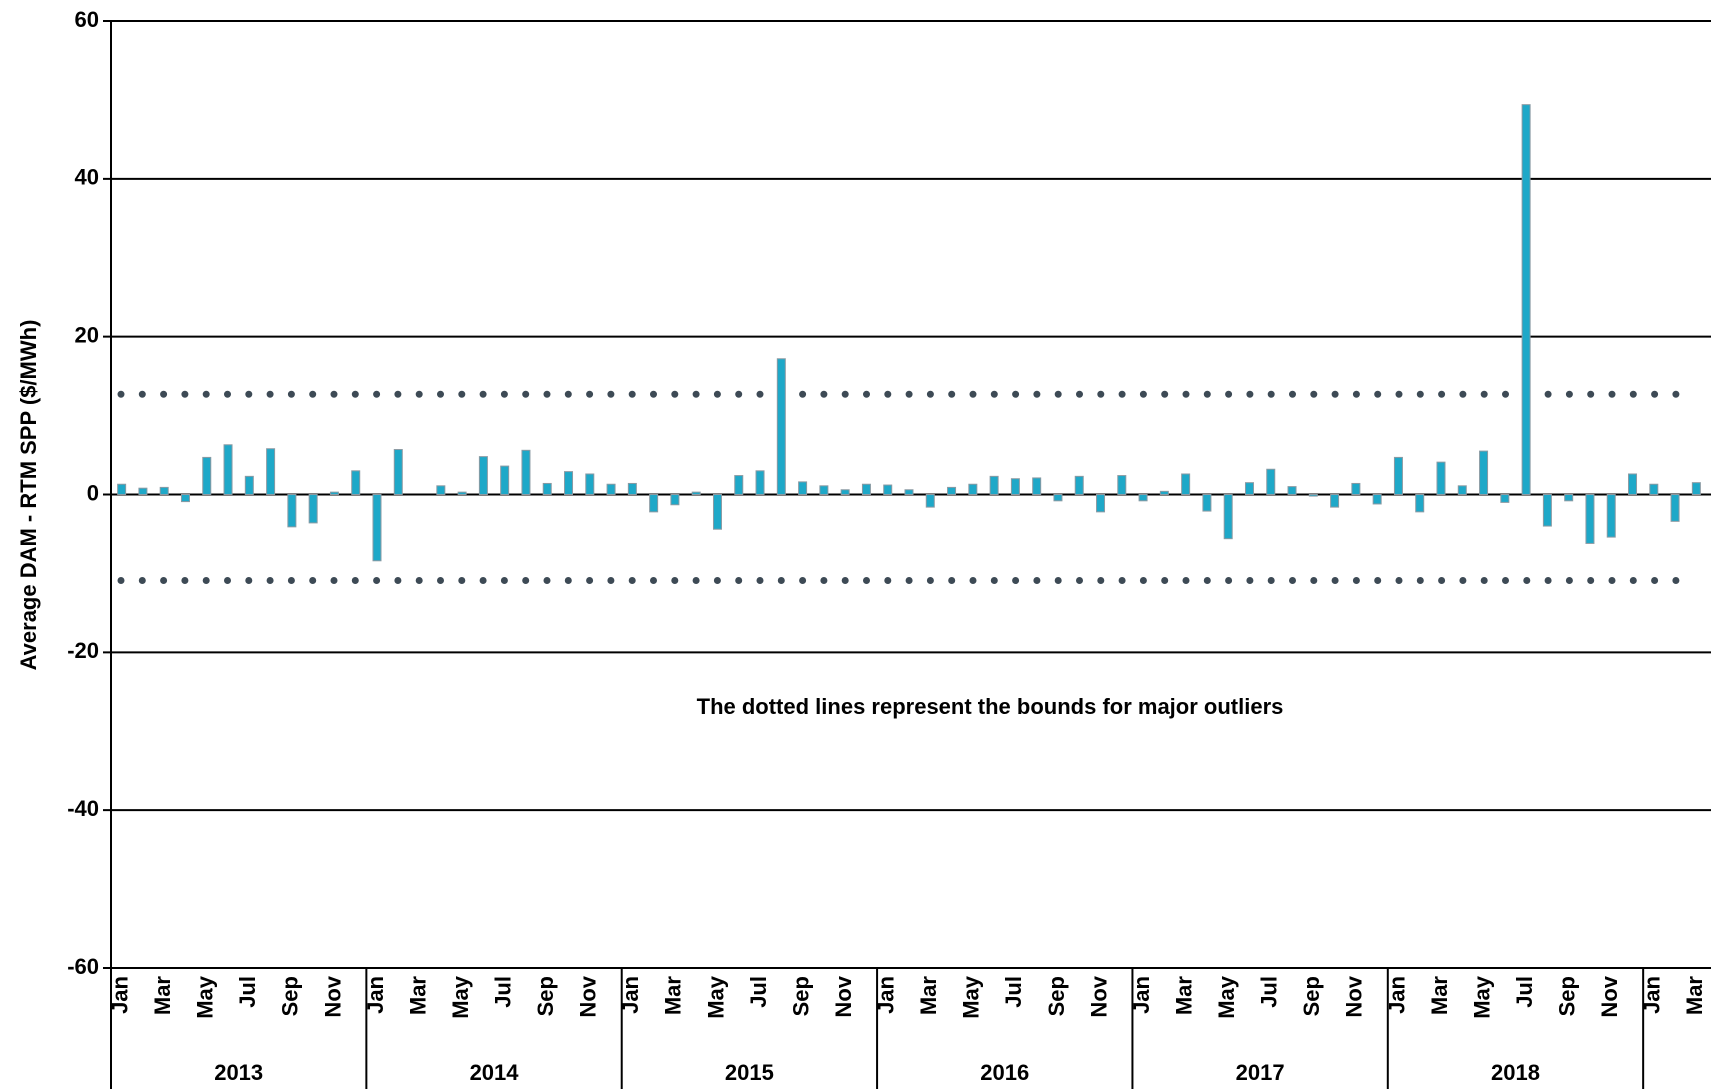 The width and height of the screenshot is (1711, 1089). What do you see at coordinates (495, 1072) in the screenshot?
I see `year-label: 2014` at bounding box center [495, 1072].